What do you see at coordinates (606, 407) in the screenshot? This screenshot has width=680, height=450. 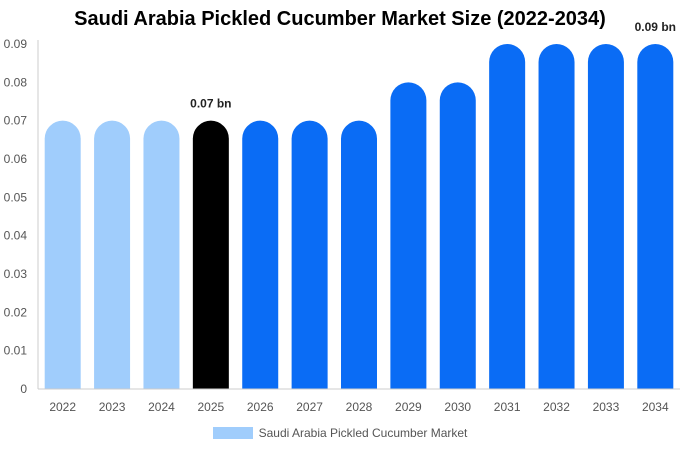 I see `x-tick-label: 2033` at bounding box center [606, 407].